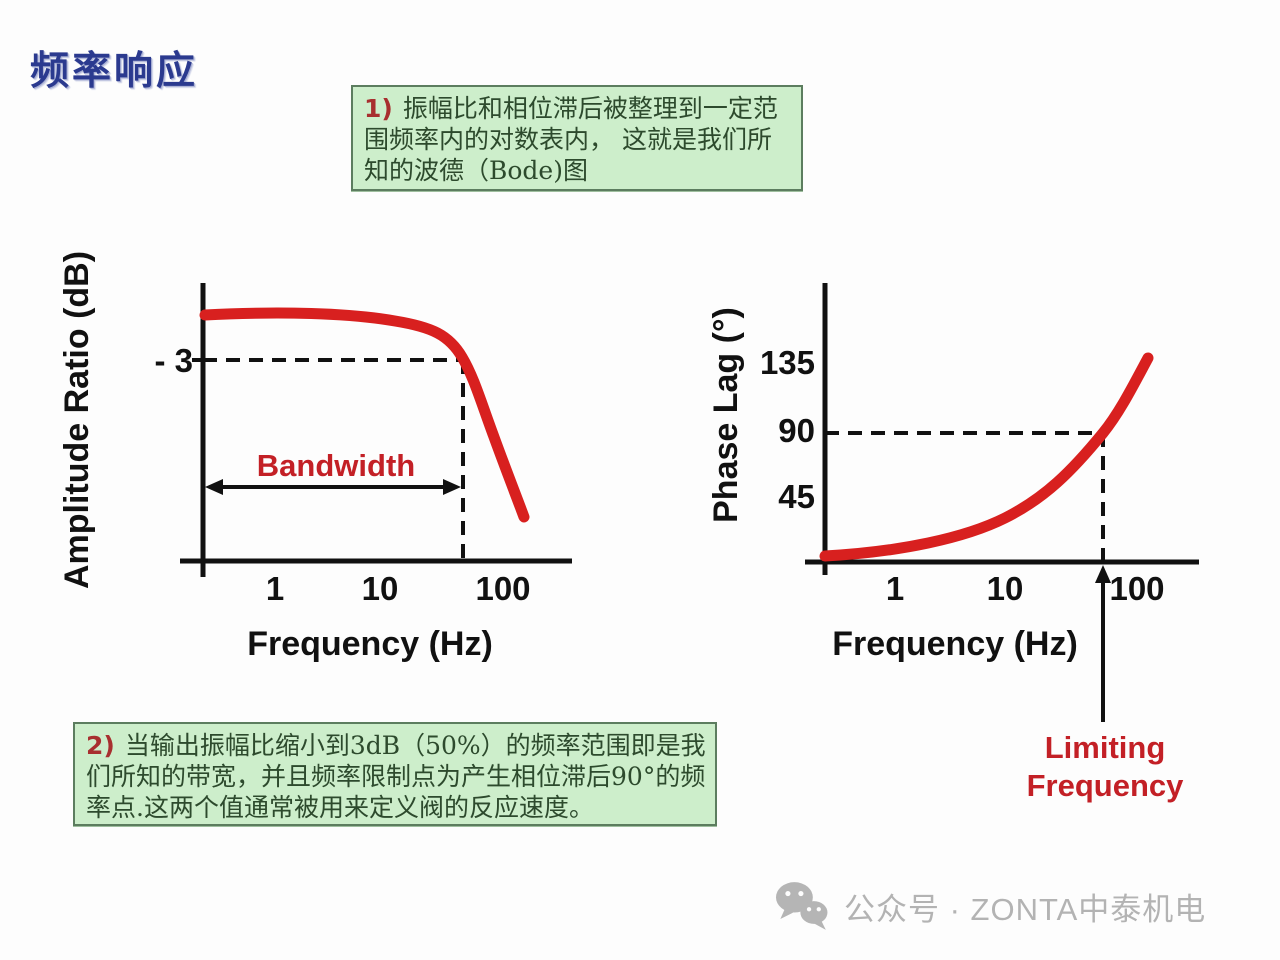 This screenshot has height=960, width=1280. Describe the element at coordinates (336, 465) in the screenshot. I see `bandwidth-label: Bandwidth` at that location.